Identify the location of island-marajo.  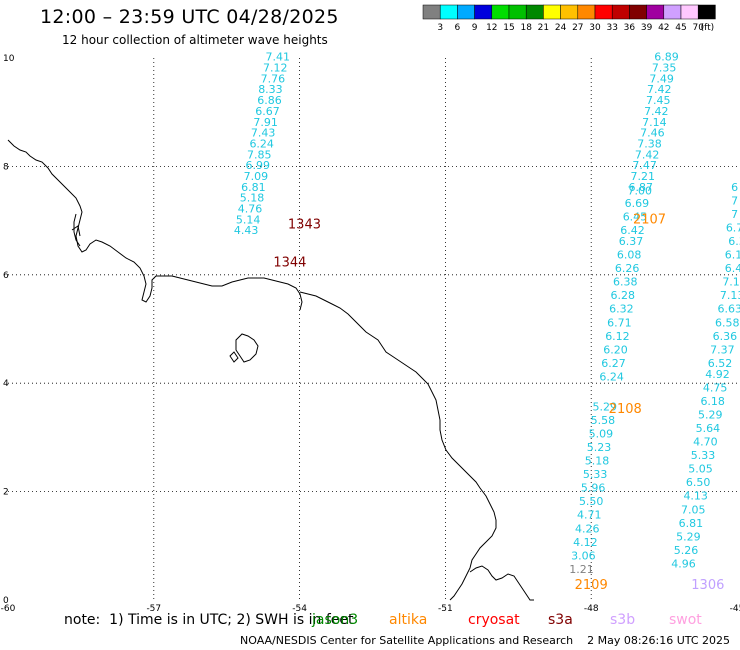
(247, 348).